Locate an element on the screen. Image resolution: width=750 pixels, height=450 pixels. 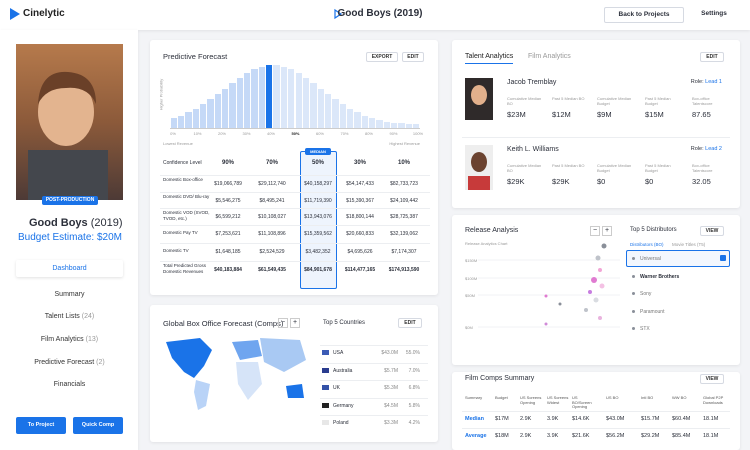
cell: $28,725,387 is located at coordinates (404, 217).